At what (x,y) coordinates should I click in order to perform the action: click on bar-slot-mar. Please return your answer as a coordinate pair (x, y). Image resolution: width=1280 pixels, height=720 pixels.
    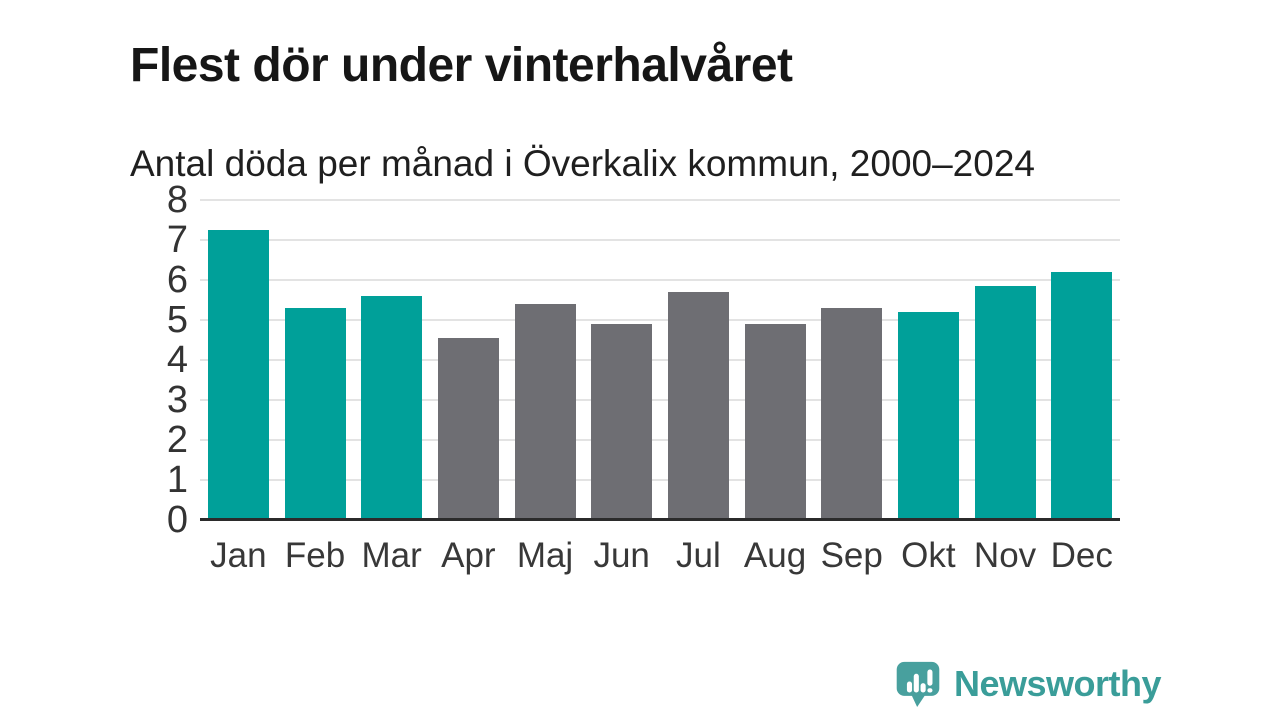
    Looking at the image, I should click on (391, 408).